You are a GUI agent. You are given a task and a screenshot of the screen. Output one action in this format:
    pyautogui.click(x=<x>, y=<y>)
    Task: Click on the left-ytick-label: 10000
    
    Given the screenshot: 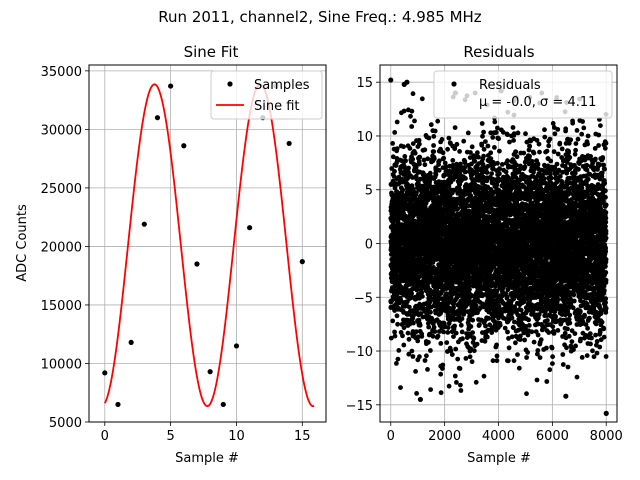 What is the action you would take?
    pyautogui.click(x=61, y=364)
    